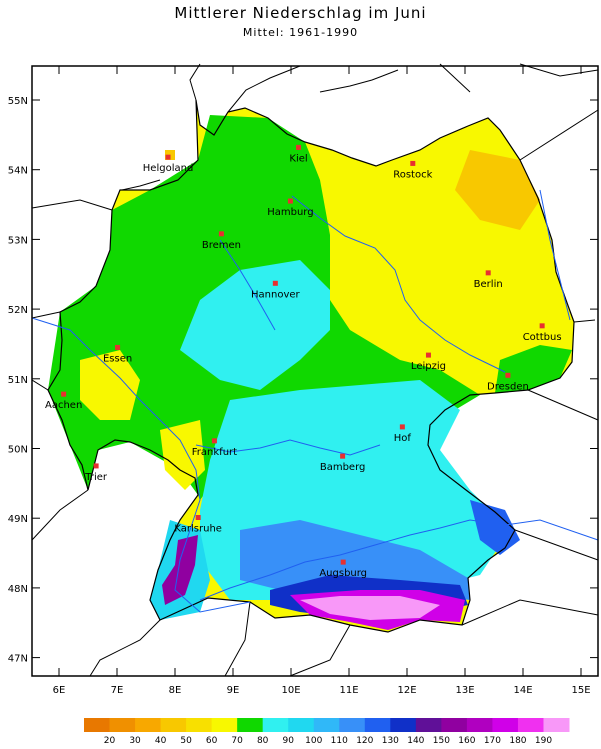  I want to click on river-weser, so click(247, 285).